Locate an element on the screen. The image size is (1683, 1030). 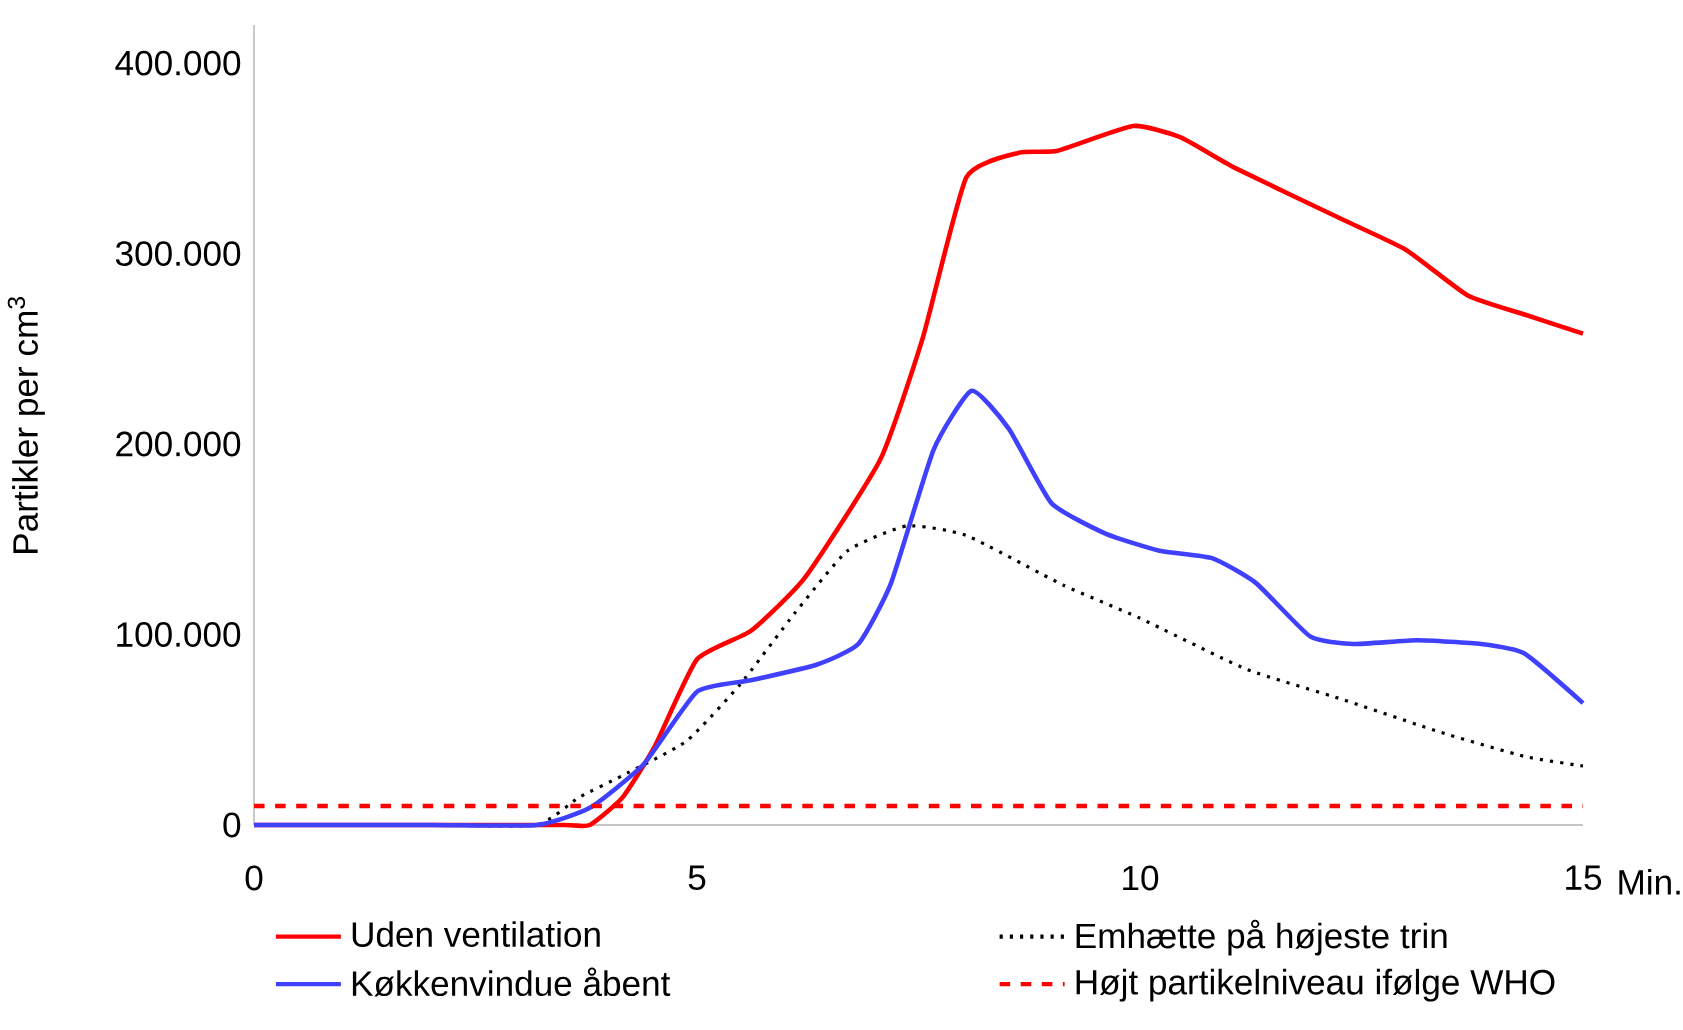
y-tick-label: 100.000 is located at coordinates (179, 634).